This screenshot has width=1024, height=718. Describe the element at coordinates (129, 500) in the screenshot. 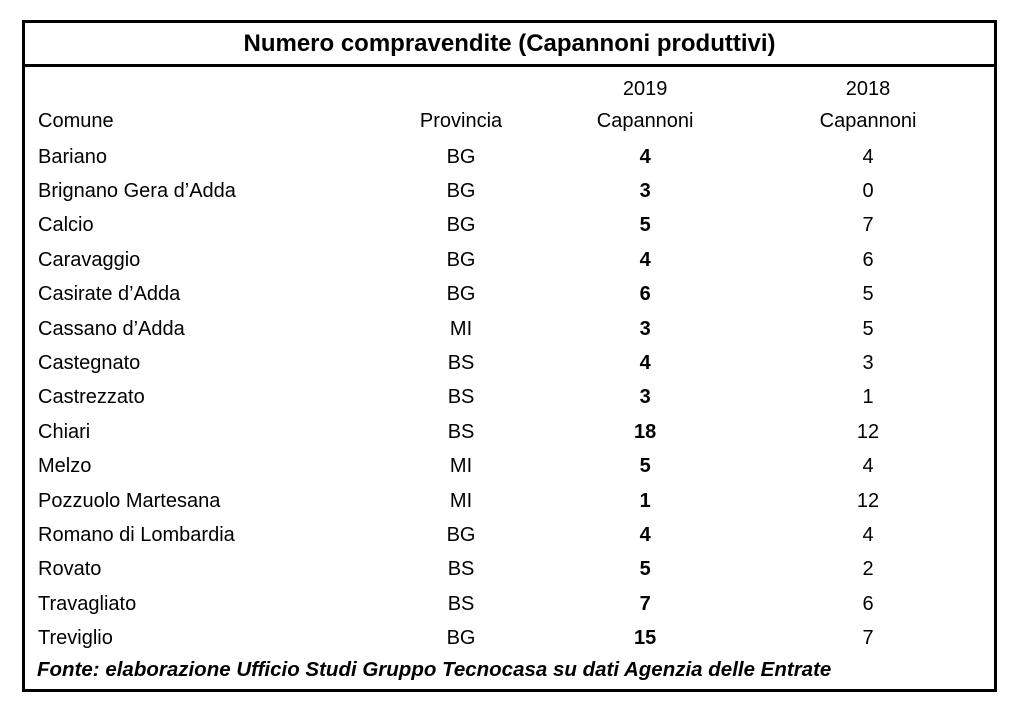

I see `cell-comune: Pozzuolo Martesana` at that location.